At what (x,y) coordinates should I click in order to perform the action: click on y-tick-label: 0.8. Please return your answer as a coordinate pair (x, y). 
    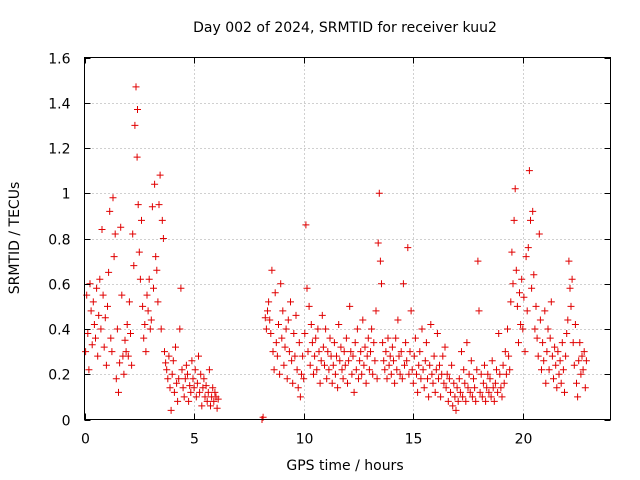
    Looking at the image, I should click on (59, 241).